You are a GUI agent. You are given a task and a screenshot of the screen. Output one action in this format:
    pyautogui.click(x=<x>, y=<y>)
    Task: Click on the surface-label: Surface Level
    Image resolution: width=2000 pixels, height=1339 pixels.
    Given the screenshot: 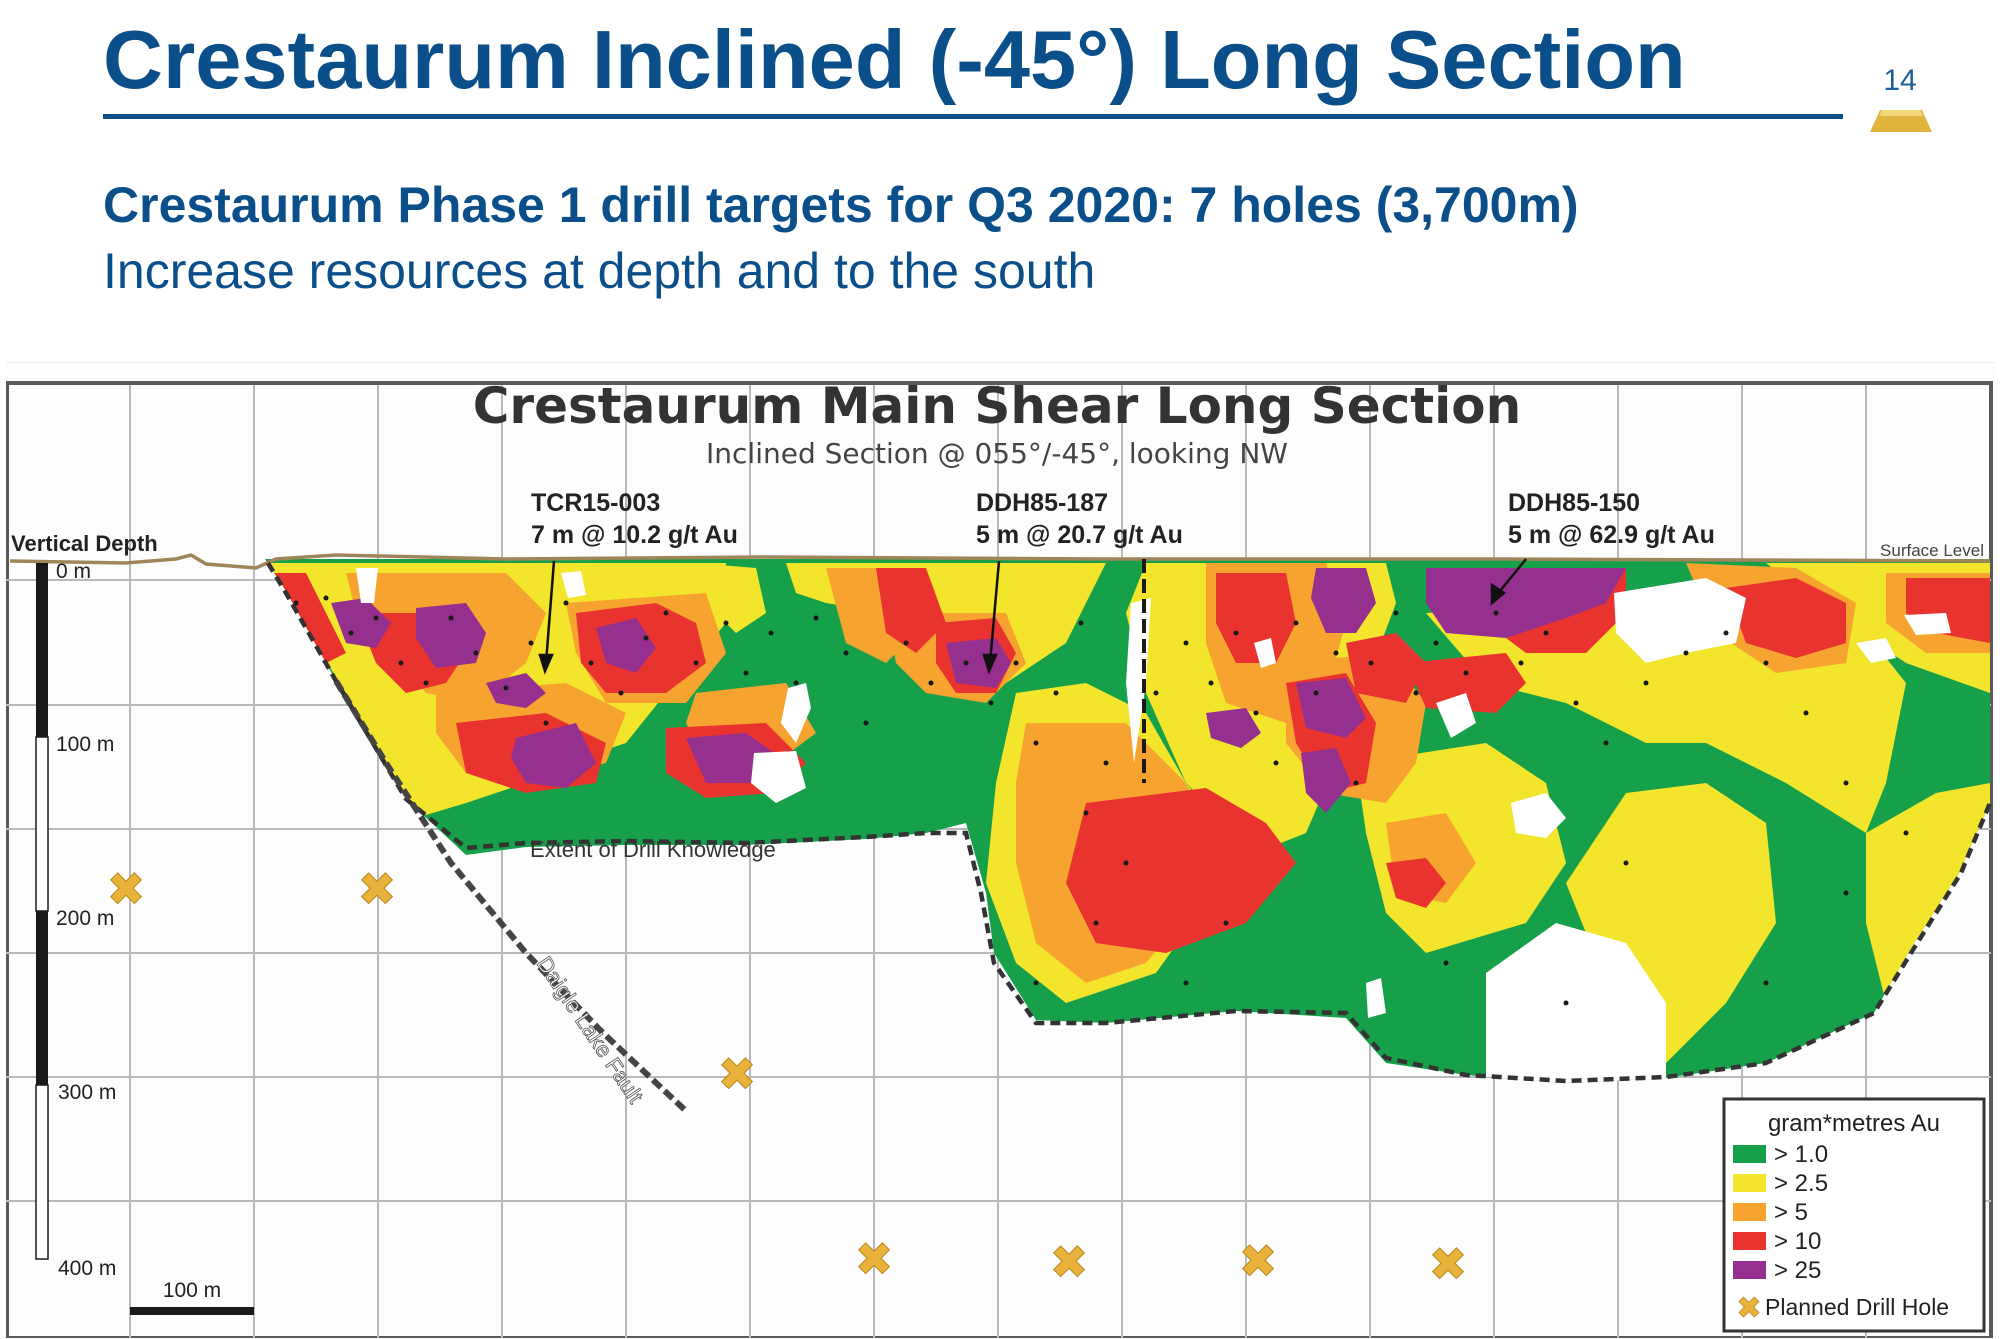 What is the action you would take?
    pyautogui.click(x=1932, y=550)
    